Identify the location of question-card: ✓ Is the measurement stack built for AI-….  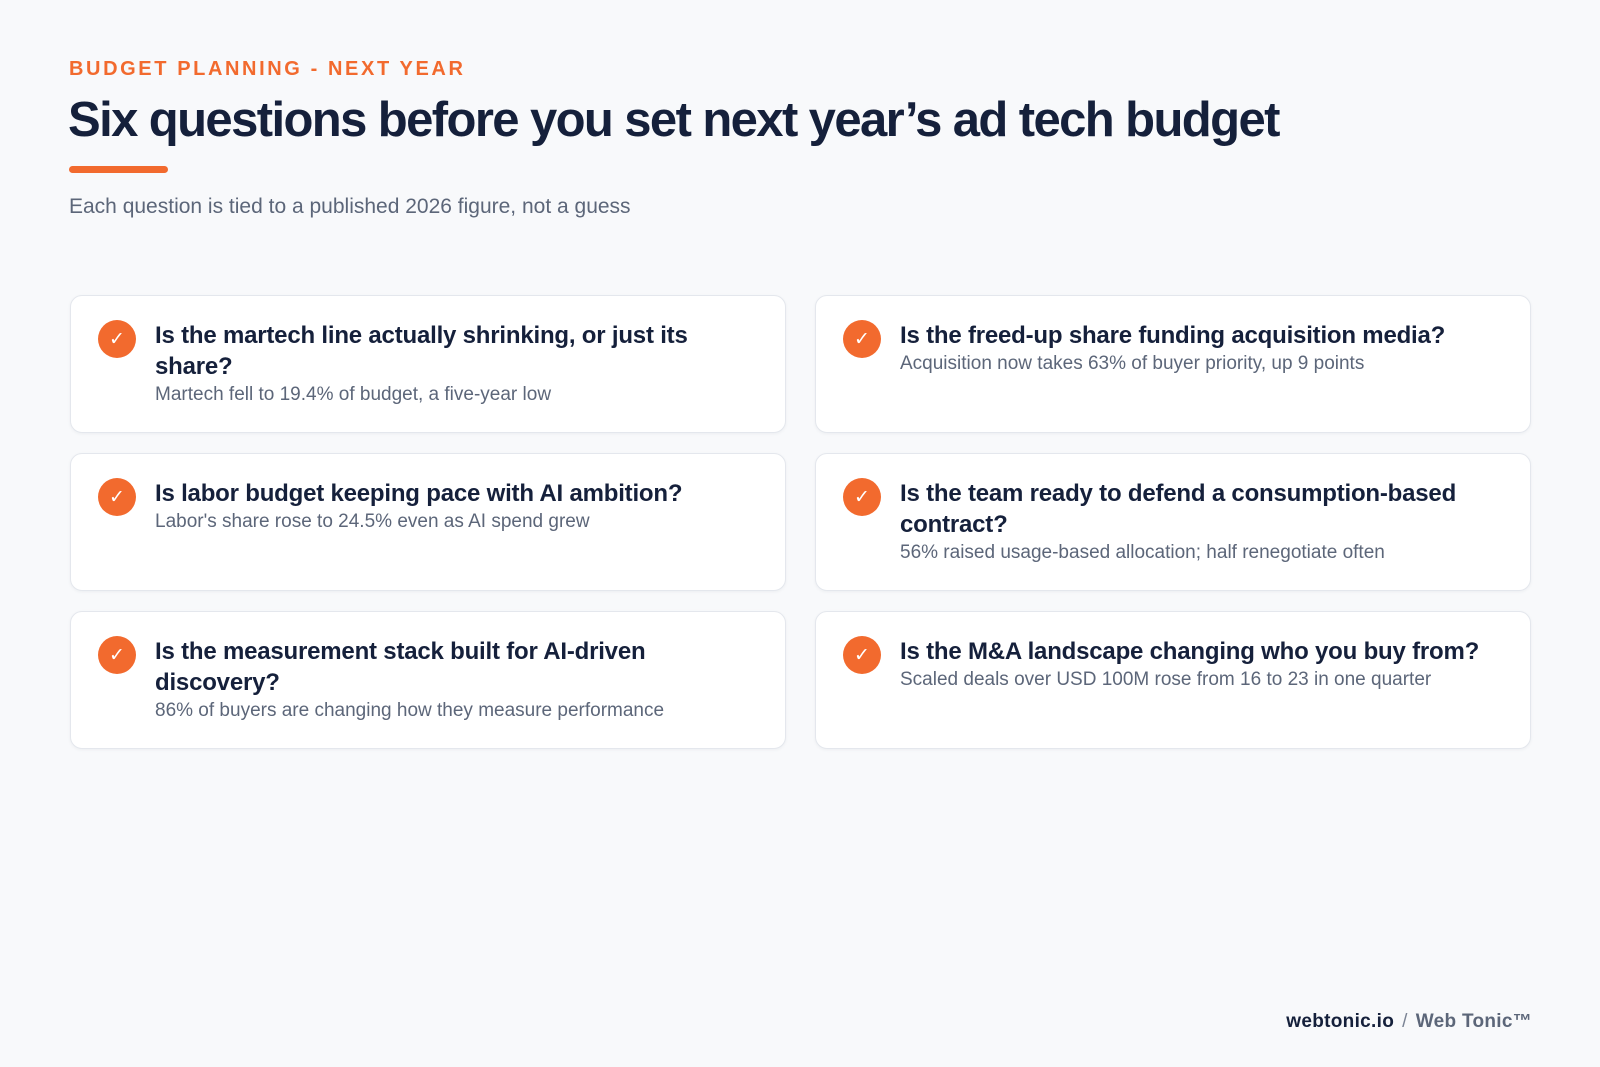
(428, 680).